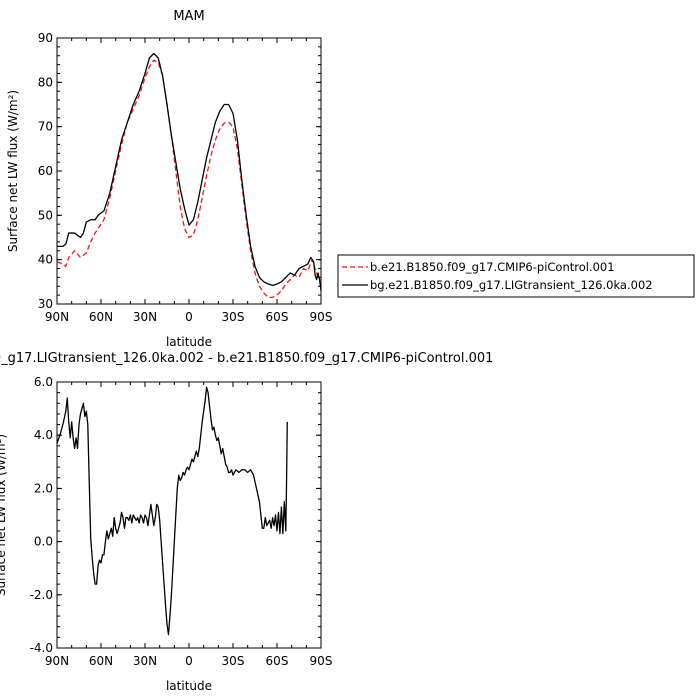 This screenshot has height=700, width=700. What do you see at coordinates (189, 342) in the screenshot?
I see `top-chart-xlabel: latitude` at bounding box center [189, 342].